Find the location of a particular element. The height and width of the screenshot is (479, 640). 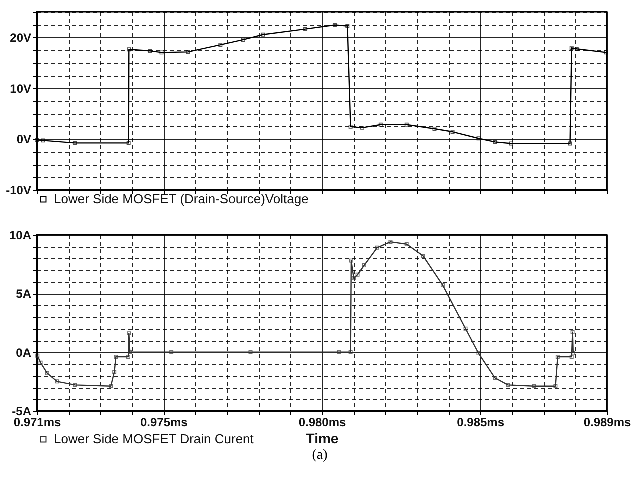

x-tick-label: 0.985ms is located at coordinates (481, 423).